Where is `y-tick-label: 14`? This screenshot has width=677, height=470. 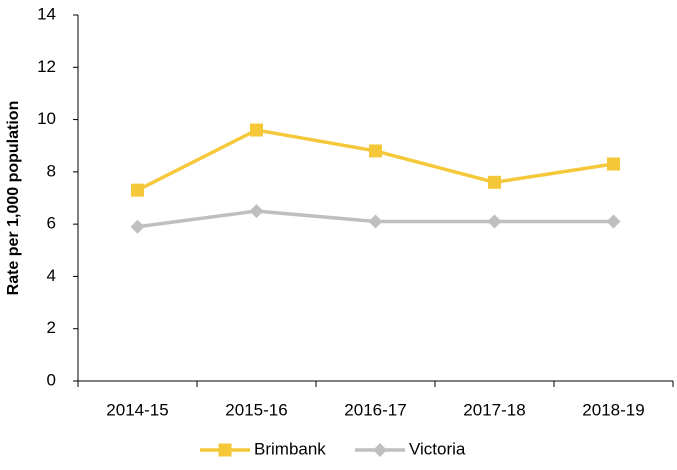
y-tick-label: 14 is located at coordinates (46, 13).